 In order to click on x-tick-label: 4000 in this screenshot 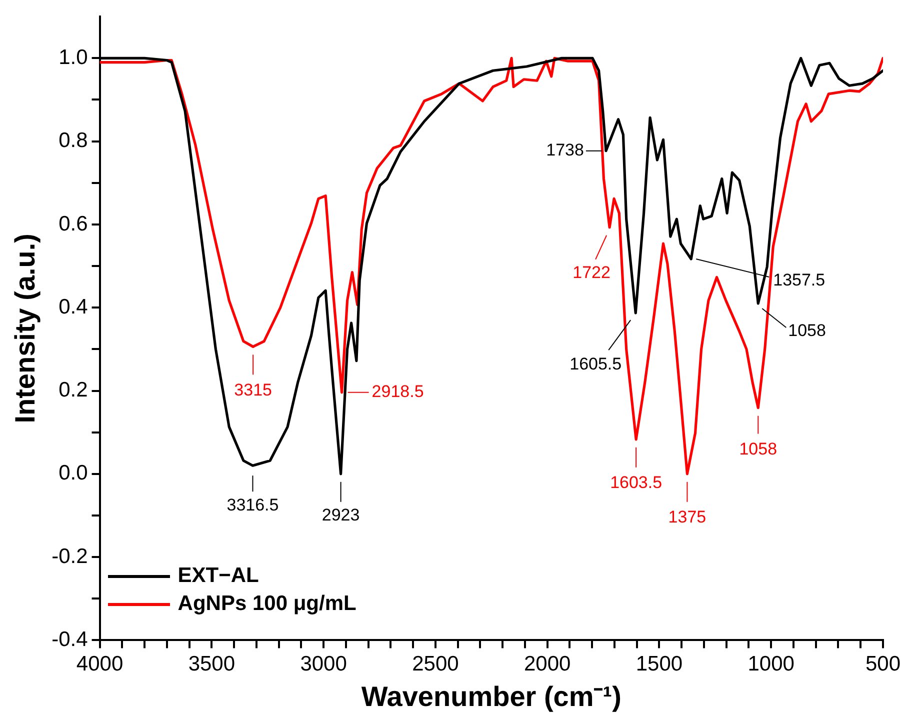, I will do `click(100, 664)`.